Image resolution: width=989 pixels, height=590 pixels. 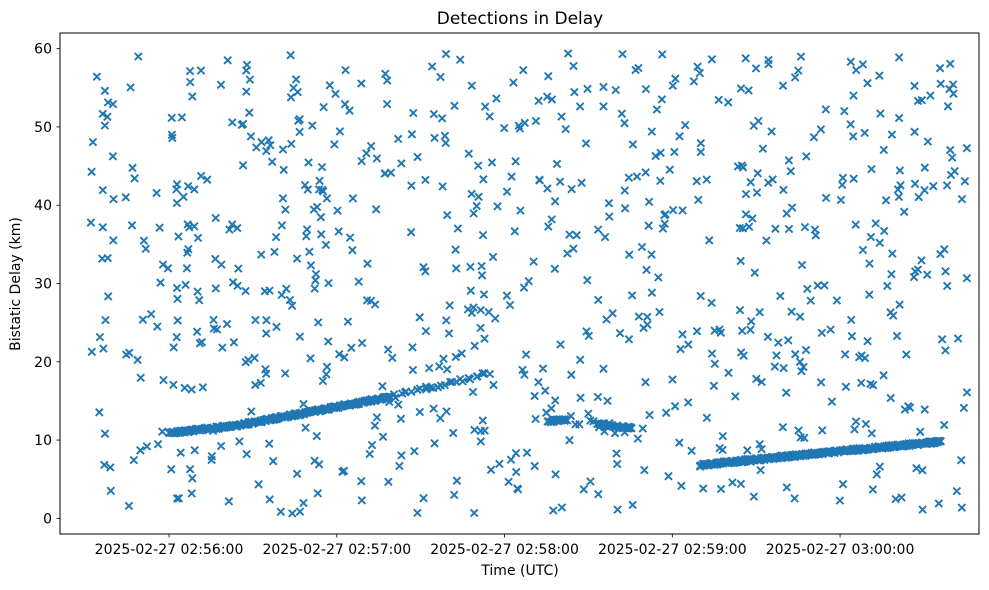 What do you see at coordinates (43, 206) in the screenshot?
I see `y-tick-label: 40` at bounding box center [43, 206].